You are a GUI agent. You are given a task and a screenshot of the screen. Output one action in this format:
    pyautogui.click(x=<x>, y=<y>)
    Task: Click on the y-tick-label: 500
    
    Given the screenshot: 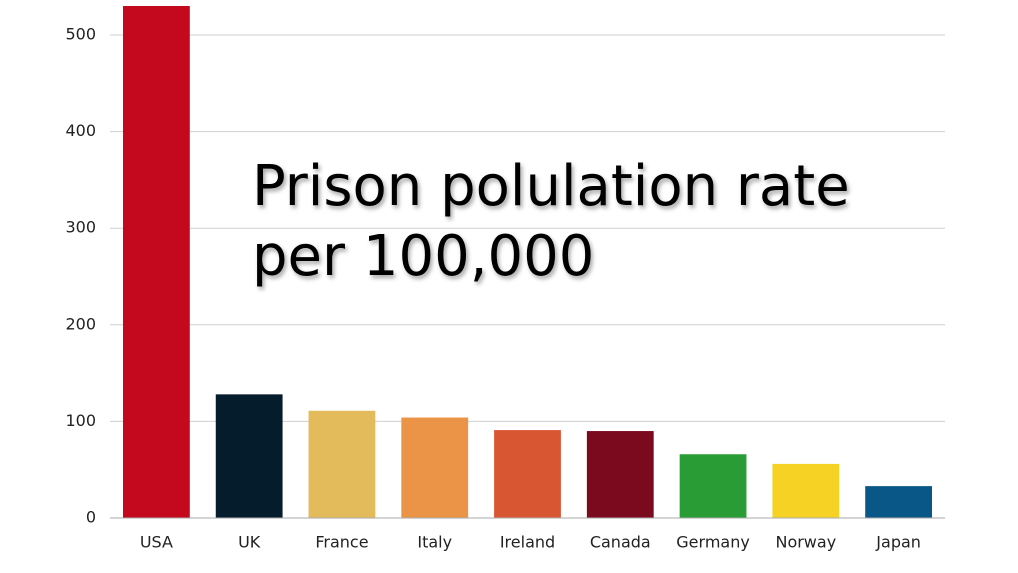 What is the action you would take?
    pyautogui.click(x=80, y=33)
    